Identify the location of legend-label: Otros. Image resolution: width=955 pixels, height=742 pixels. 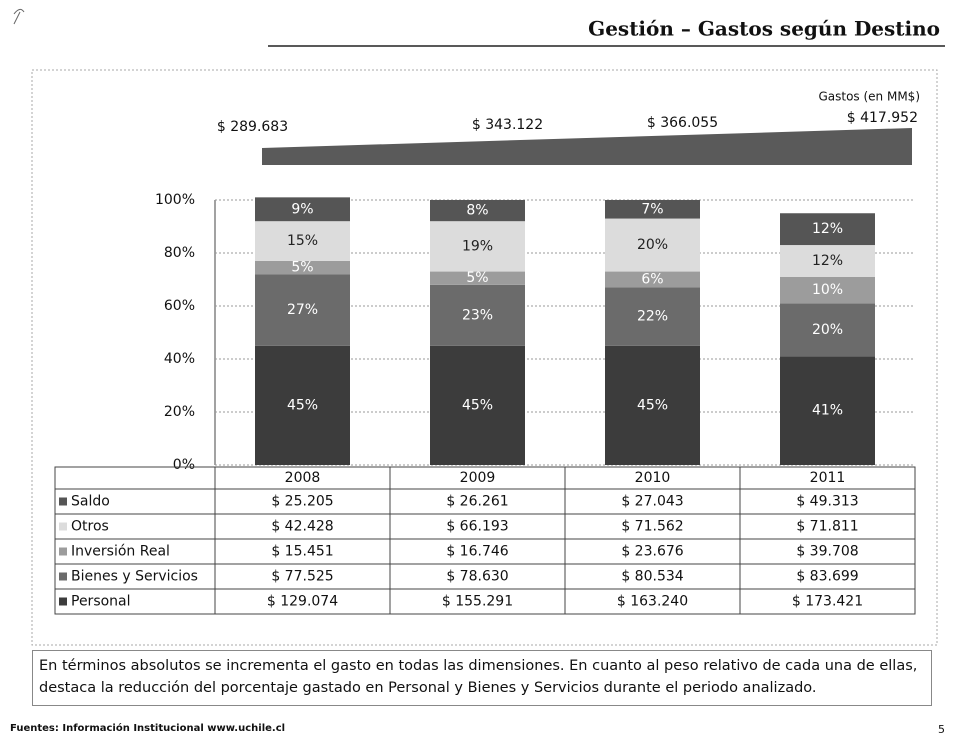
(90, 527).